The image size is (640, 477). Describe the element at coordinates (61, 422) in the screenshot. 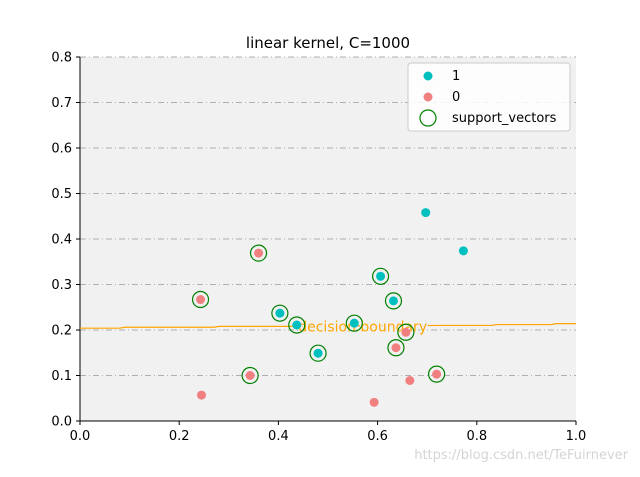

I see `y-tick-label: 0.0` at that location.